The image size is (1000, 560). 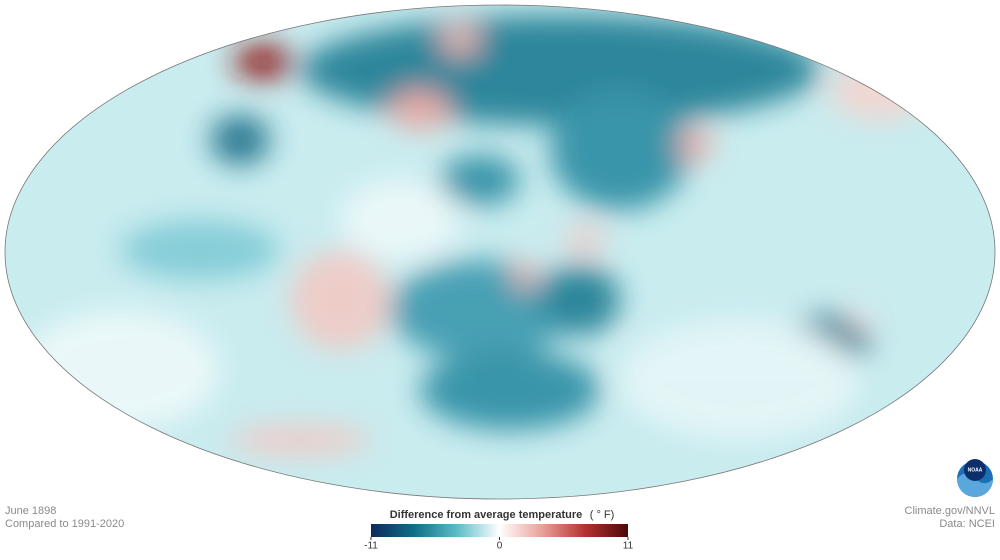 I want to click on baseline: Compared to 1991-2020, so click(x=64, y=524).